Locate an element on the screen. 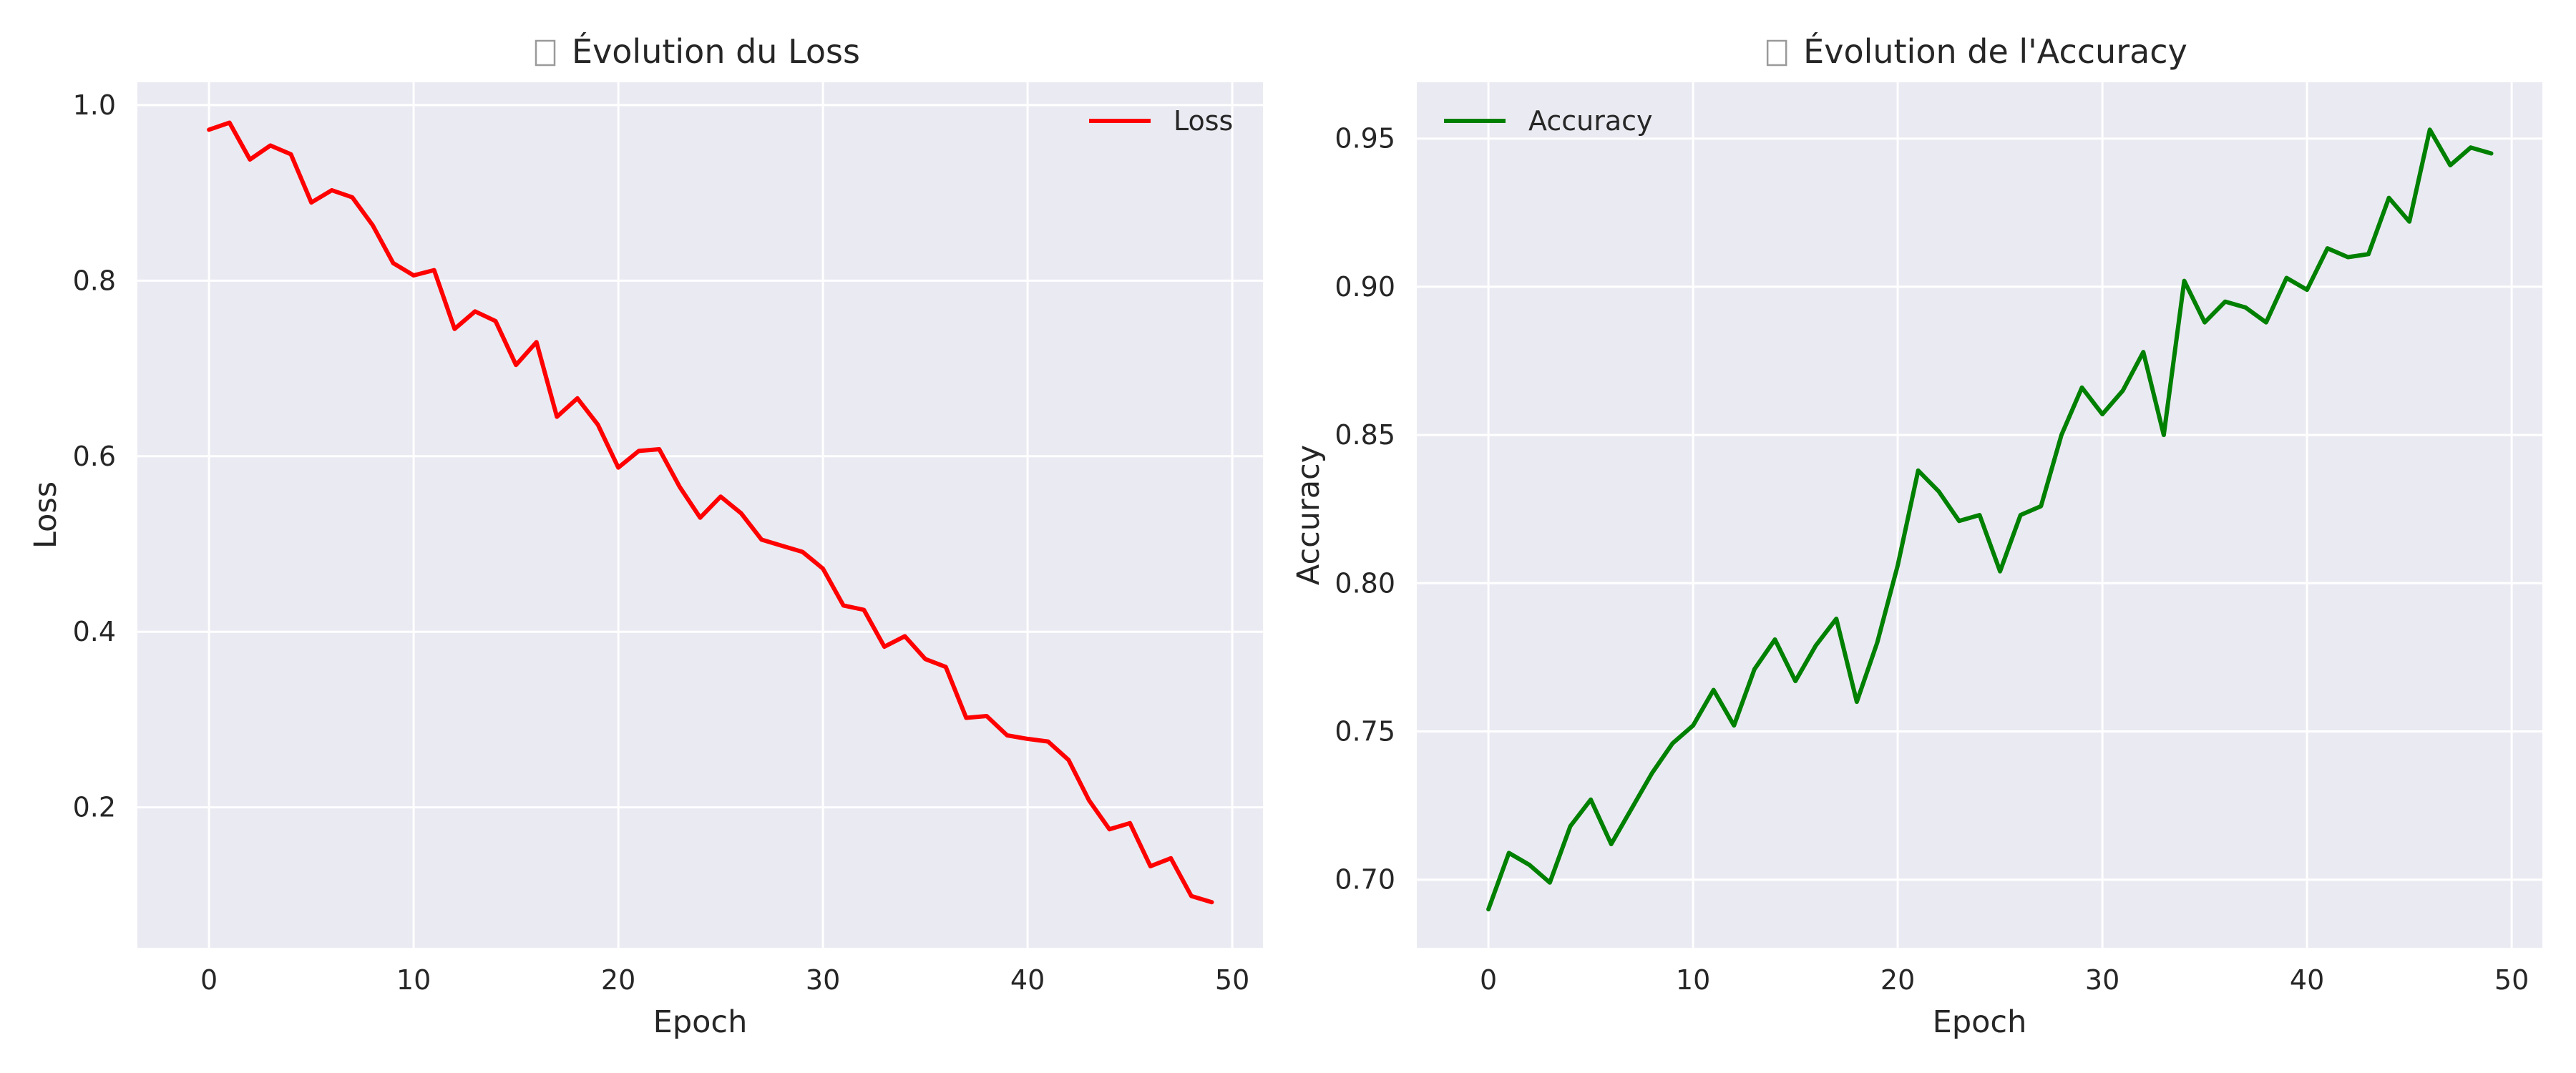 The image size is (2576, 1073). loss-x-tick-label: 50 is located at coordinates (1232, 980).